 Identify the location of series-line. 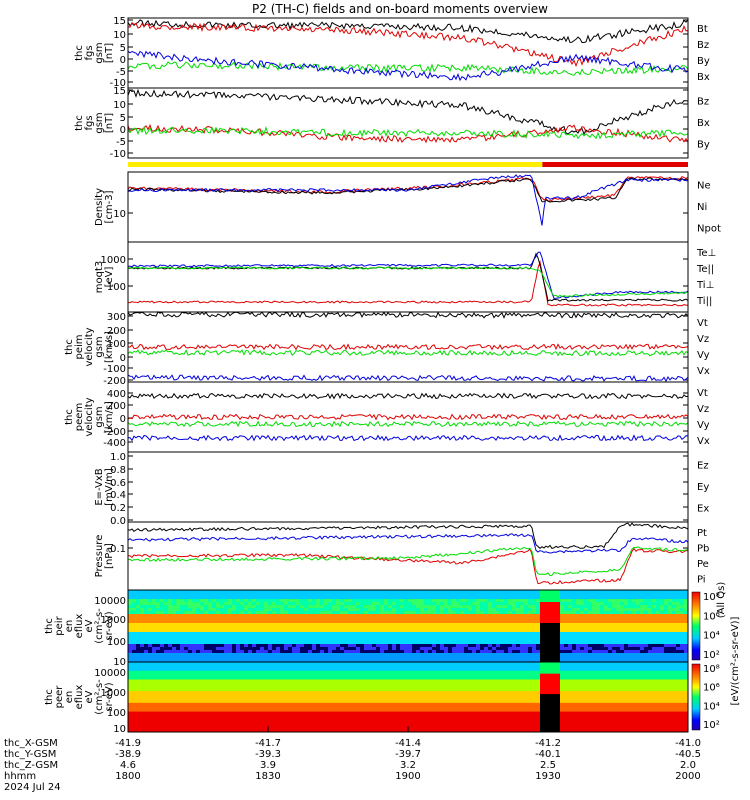
(408, 417).